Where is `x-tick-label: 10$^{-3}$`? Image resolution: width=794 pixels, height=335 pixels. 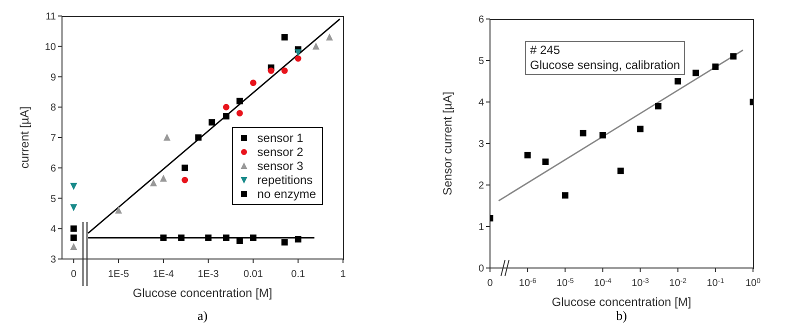
x-tick-label: 10$^{-3}$ is located at coordinates (641, 283).